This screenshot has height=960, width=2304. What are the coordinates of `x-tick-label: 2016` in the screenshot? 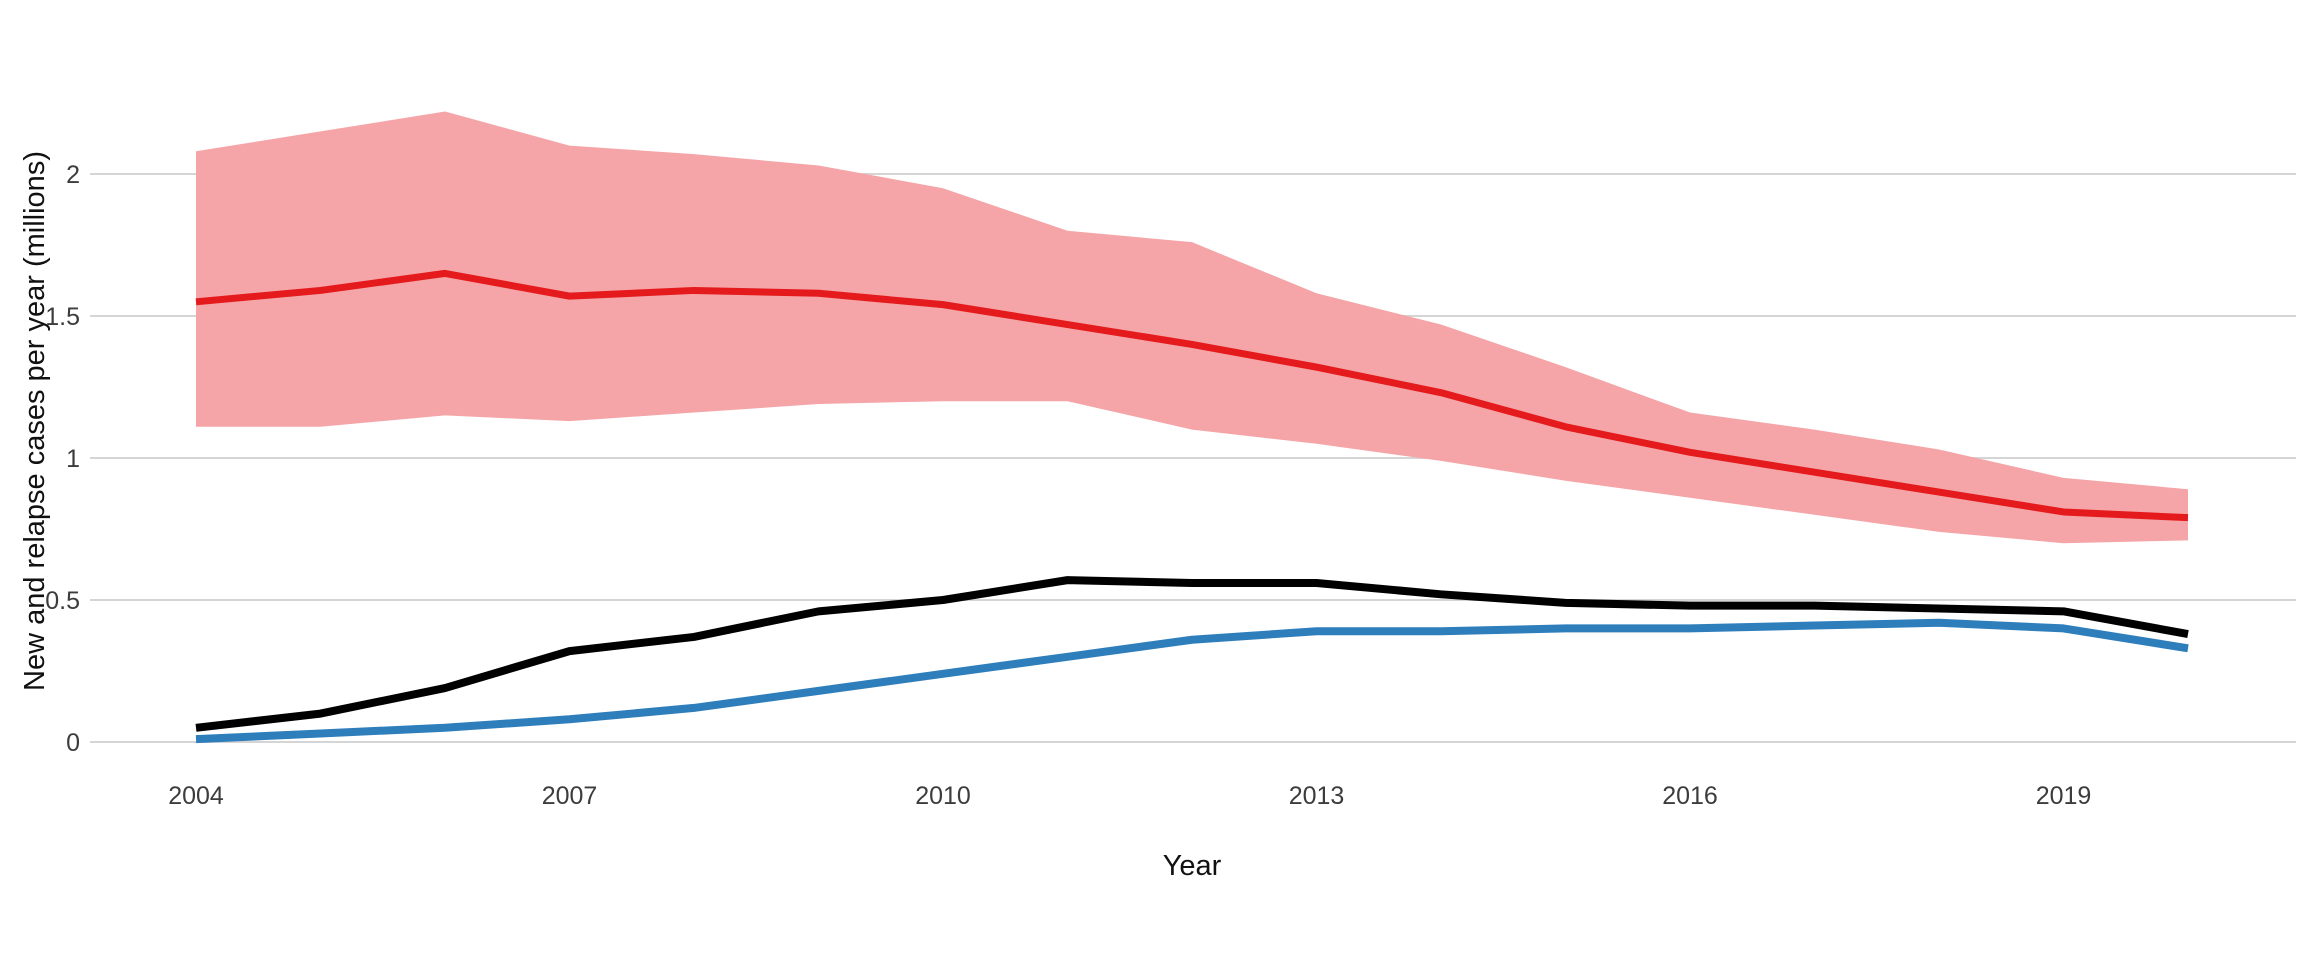 It's located at (1690, 796).